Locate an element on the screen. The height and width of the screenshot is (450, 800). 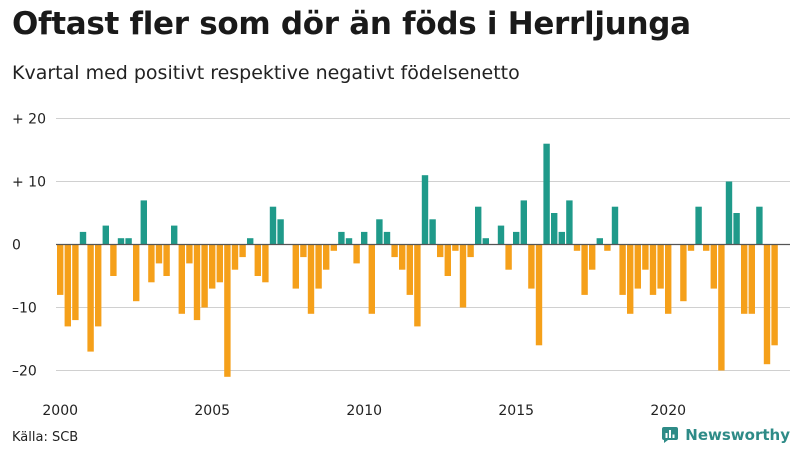
x-axis-tick-labels: 2000 2005 2010 2015 2020 is located at coordinates (364, 411).